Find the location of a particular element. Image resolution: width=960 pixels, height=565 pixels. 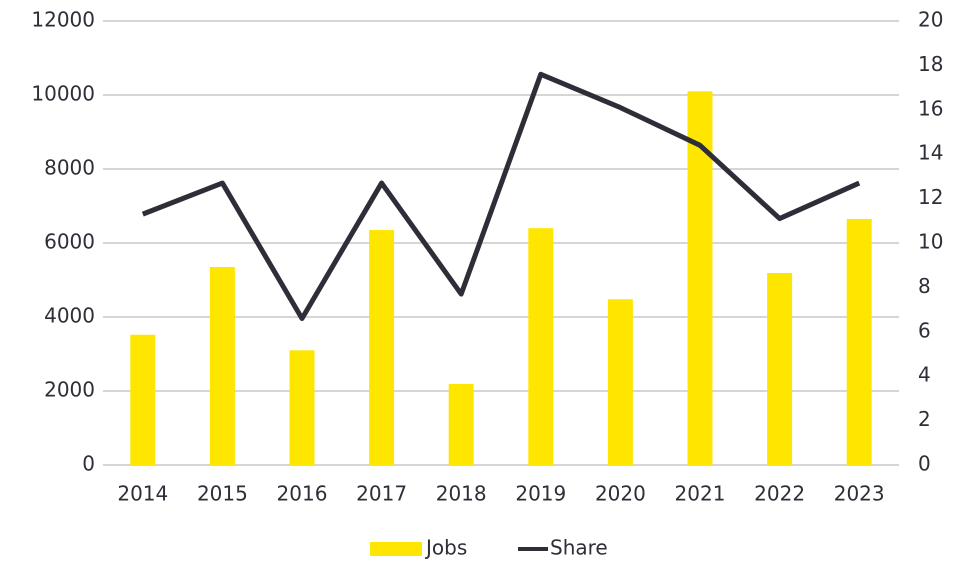

legend-label: Share is located at coordinates (579, 548).